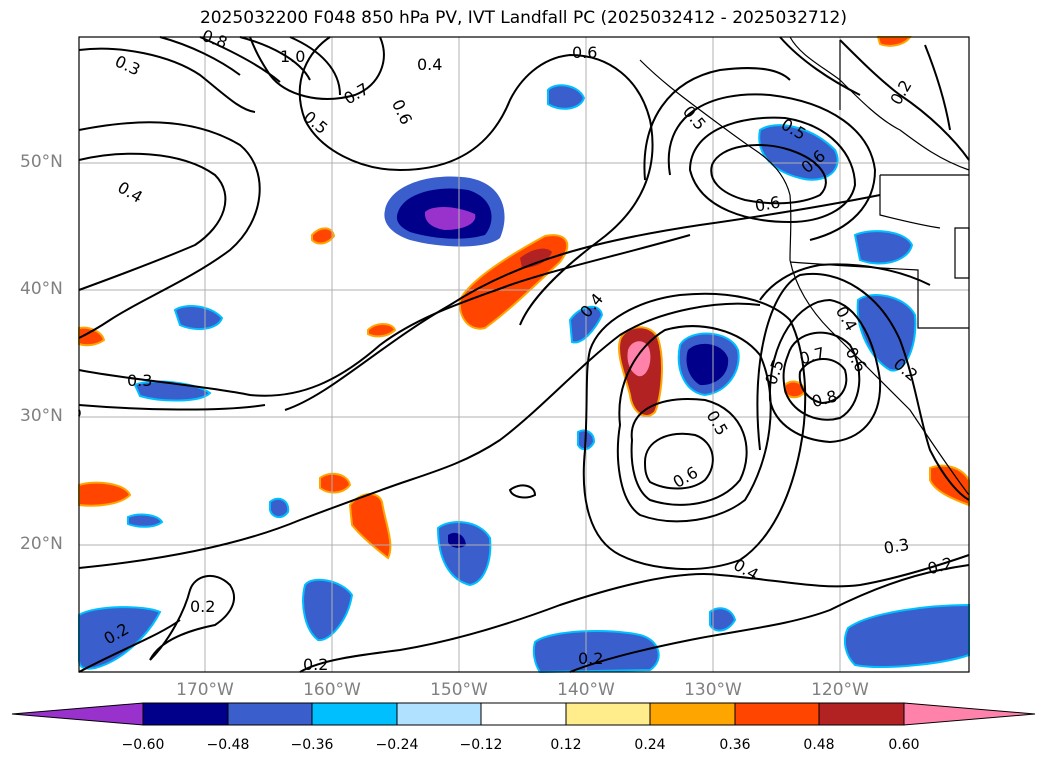 This screenshot has width=1047, height=765. Describe the element at coordinates (41, 544) in the screenshot. I see `lat-label-20n: 20°N` at that location.